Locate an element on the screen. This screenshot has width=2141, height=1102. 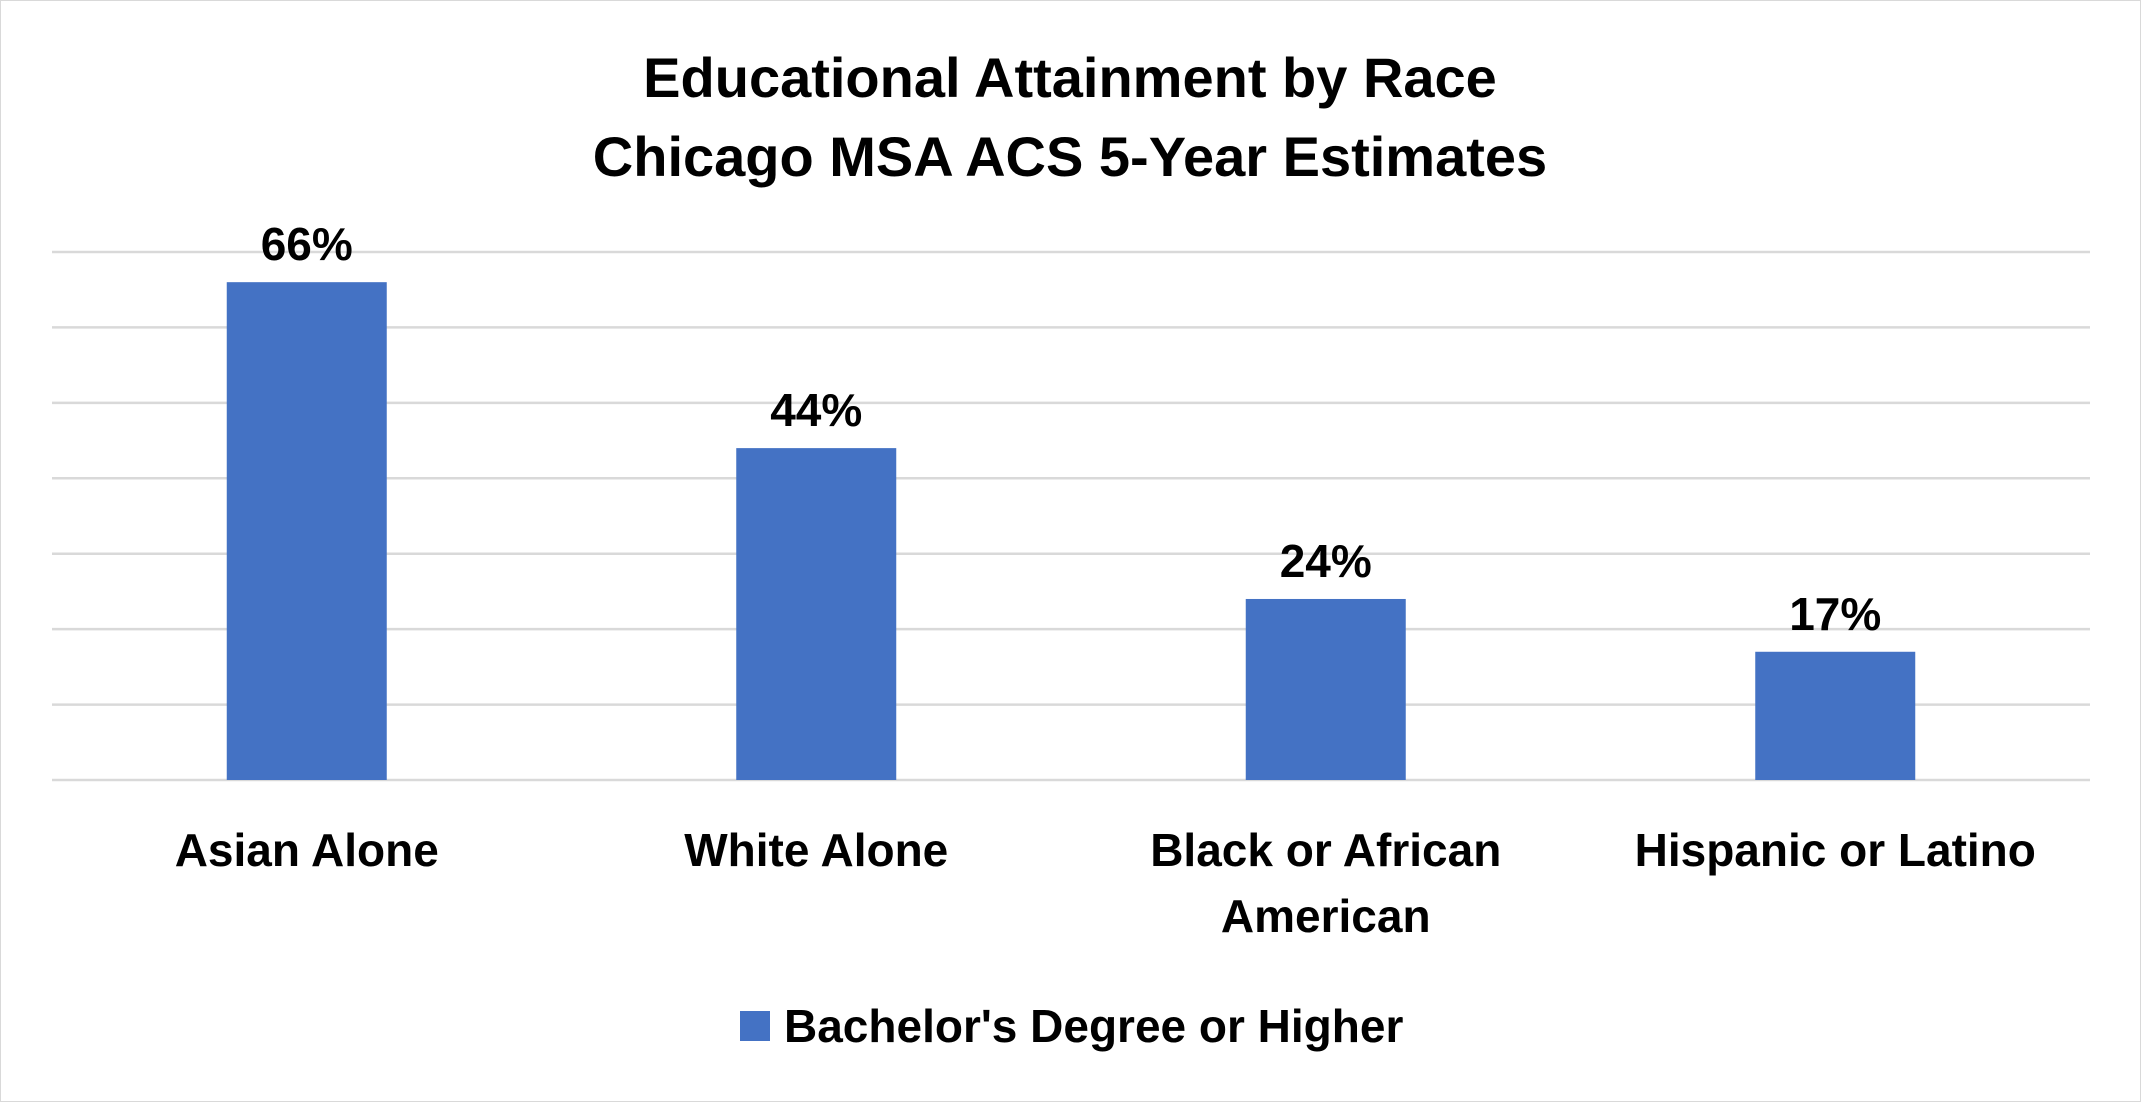
legend-label: Bachelor's Degree or Higher is located at coordinates (1093, 1026).